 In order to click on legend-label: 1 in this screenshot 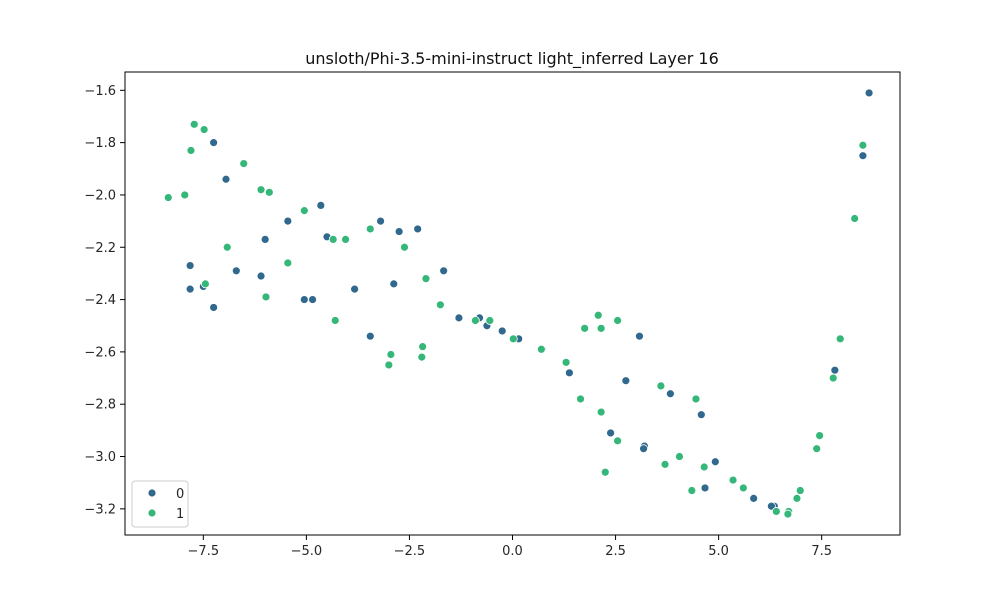, I will do `click(180, 514)`.